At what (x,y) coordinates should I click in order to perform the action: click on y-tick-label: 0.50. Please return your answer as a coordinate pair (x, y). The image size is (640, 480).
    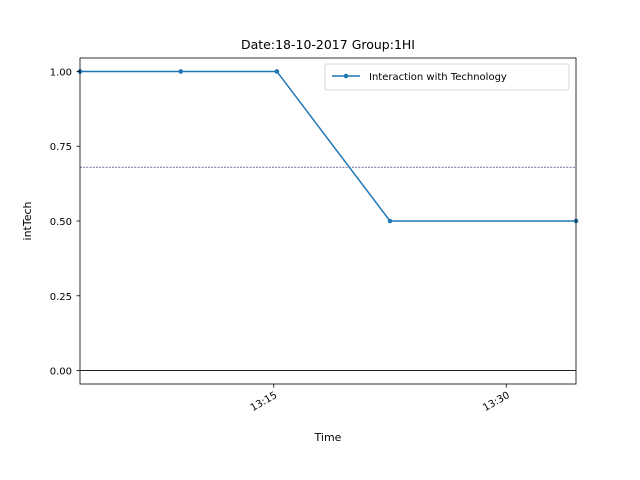
    Looking at the image, I should click on (61, 222).